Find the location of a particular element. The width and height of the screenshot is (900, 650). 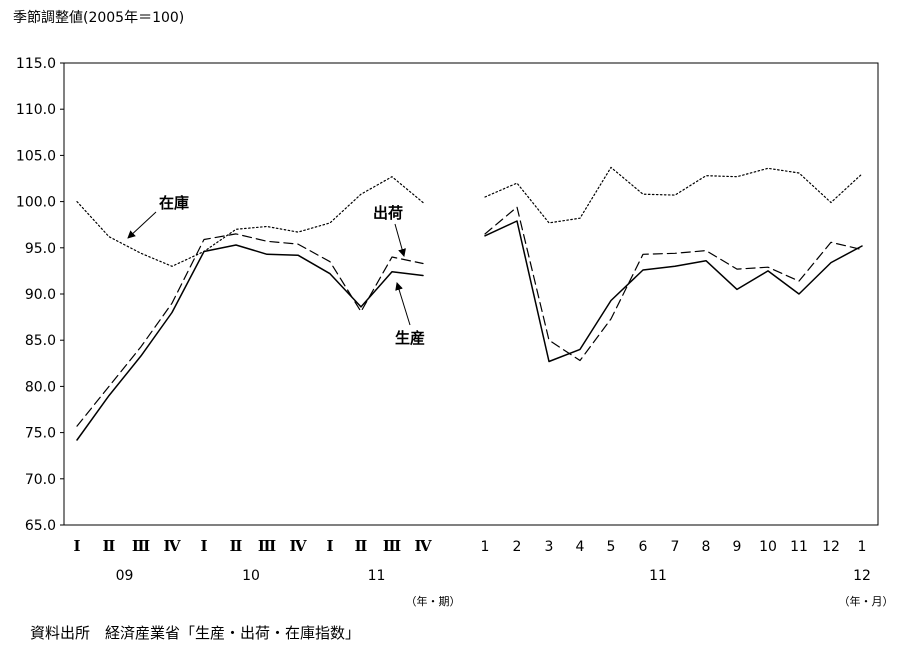

x-tick-label: 12 is located at coordinates (831, 547).